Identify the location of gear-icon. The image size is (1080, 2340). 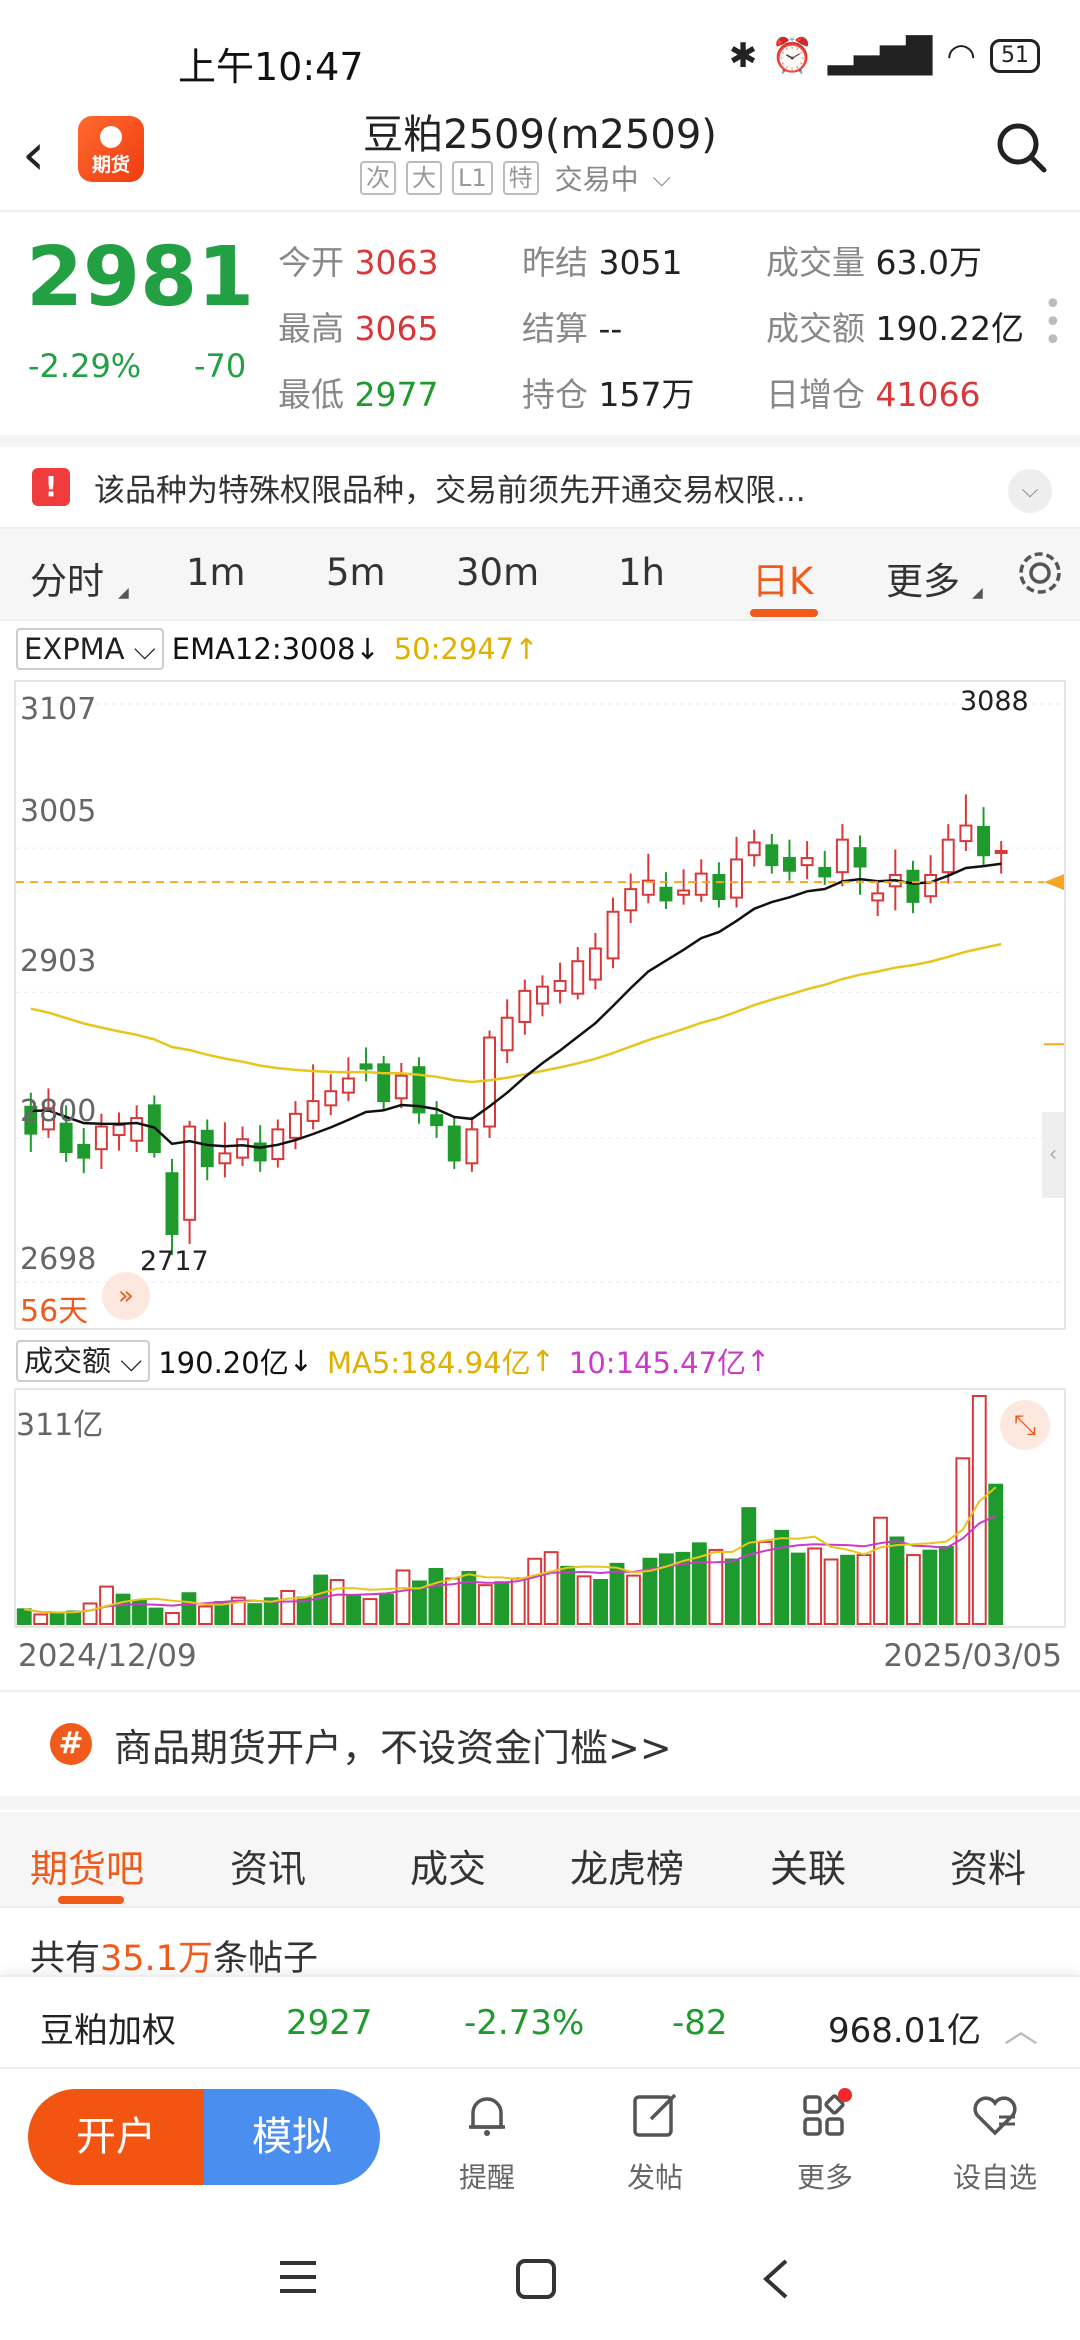
(1040, 573).